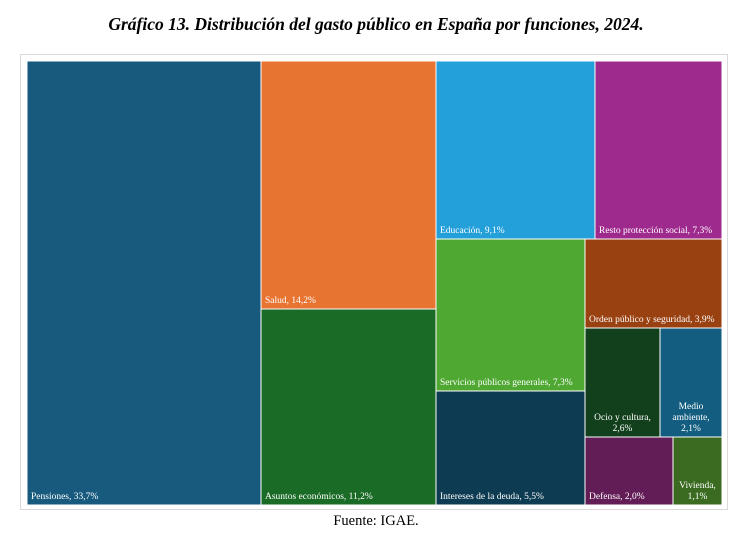 Image resolution: width=752 pixels, height=548 pixels. Describe the element at coordinates (690, 418) in the screenshot. I see `treemap-label-medio-line-2: ambiente,` at that location.